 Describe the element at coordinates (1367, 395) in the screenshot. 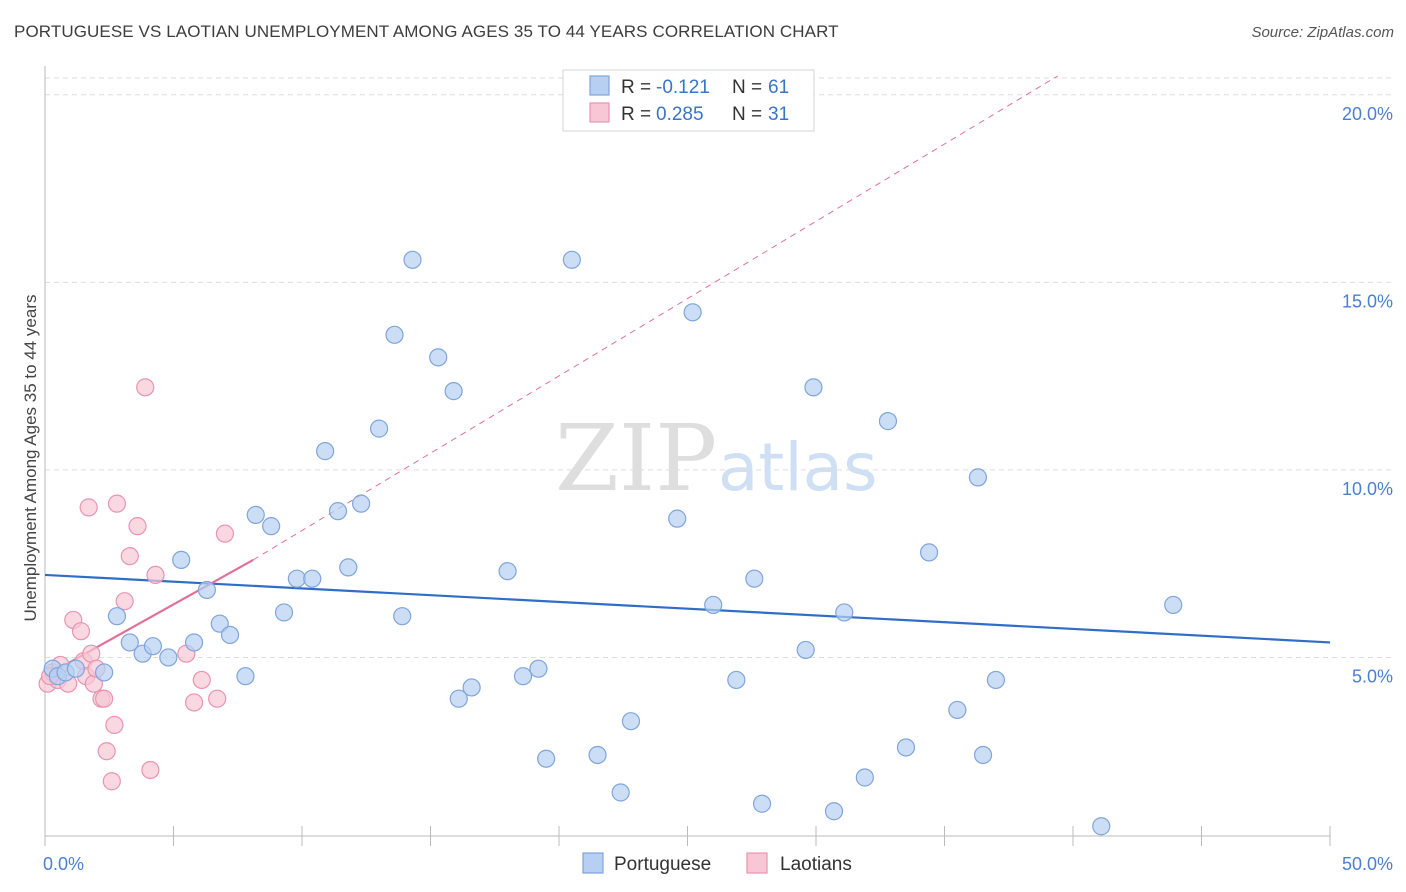

I see `y-tick-labels: 5.0% 10.0% 15.0% 20.0%` at that location.